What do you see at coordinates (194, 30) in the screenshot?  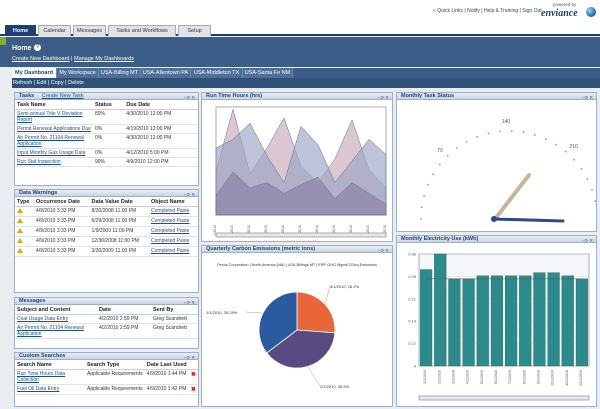 I see `tab-setup: Setup` at bounding box center [194, 30].